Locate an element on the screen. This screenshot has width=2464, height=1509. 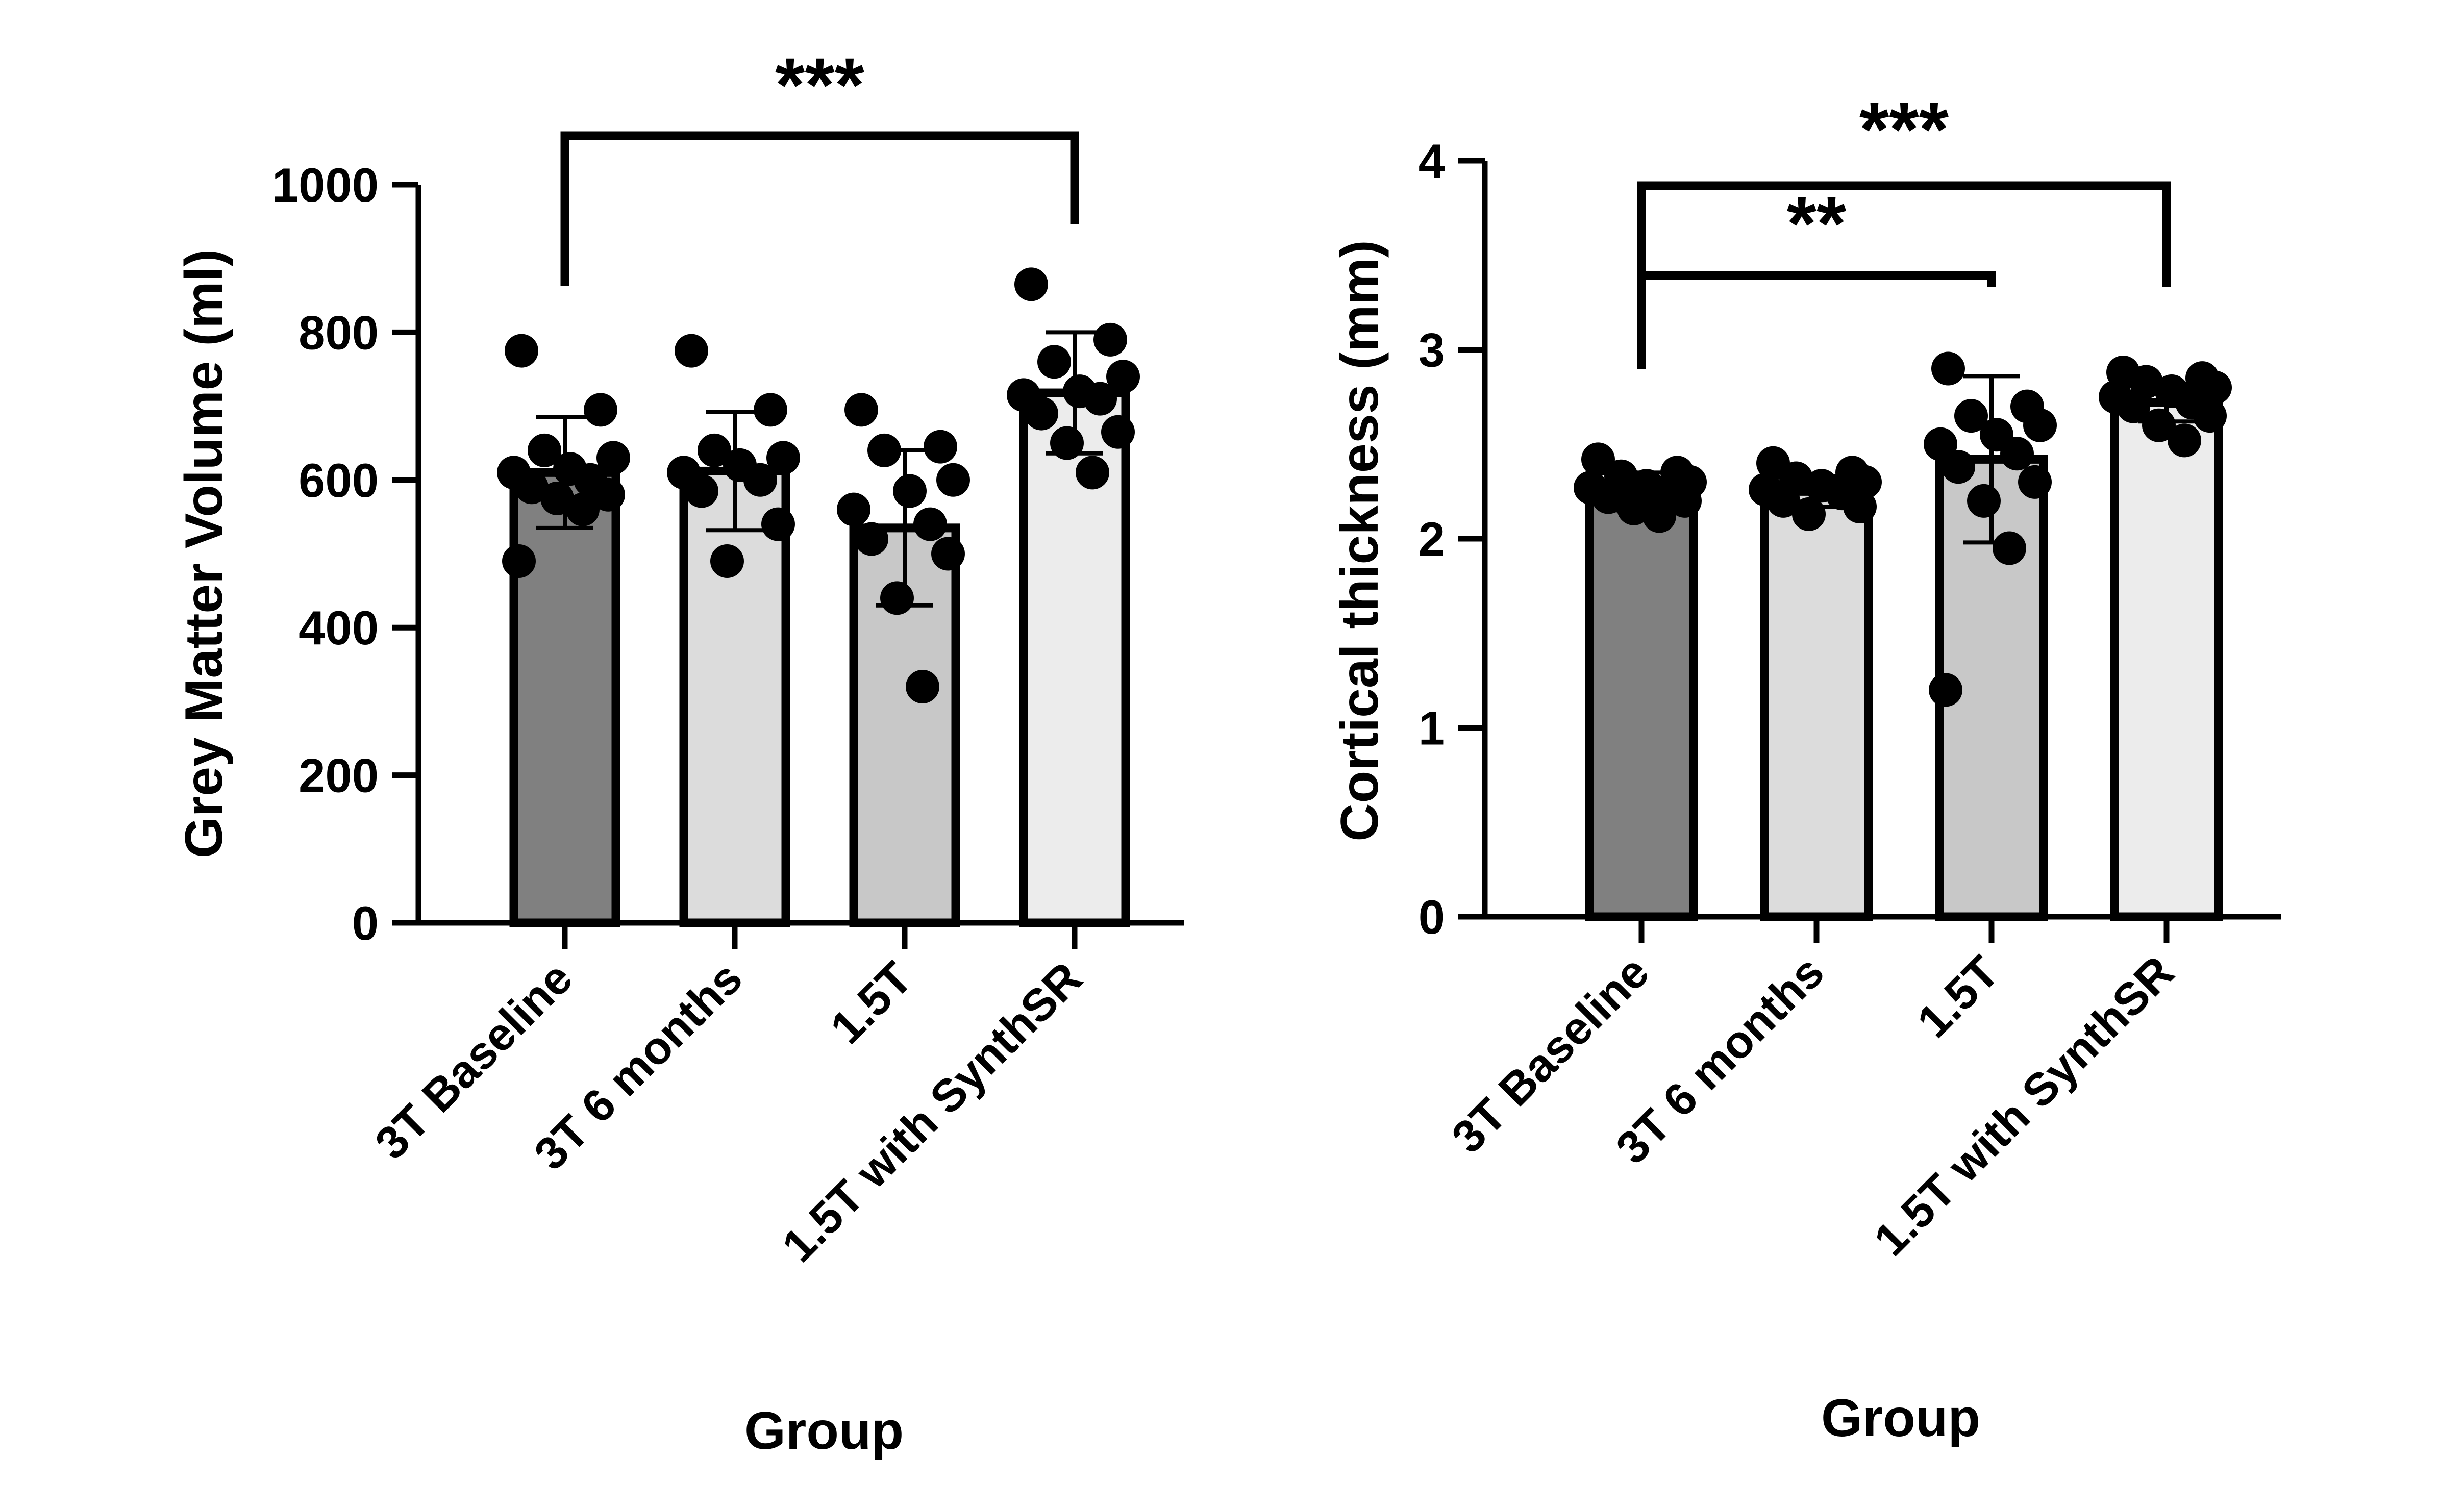
y-axis-title: Grey Matter Volume (ml) is located at coordinates (205, 553).